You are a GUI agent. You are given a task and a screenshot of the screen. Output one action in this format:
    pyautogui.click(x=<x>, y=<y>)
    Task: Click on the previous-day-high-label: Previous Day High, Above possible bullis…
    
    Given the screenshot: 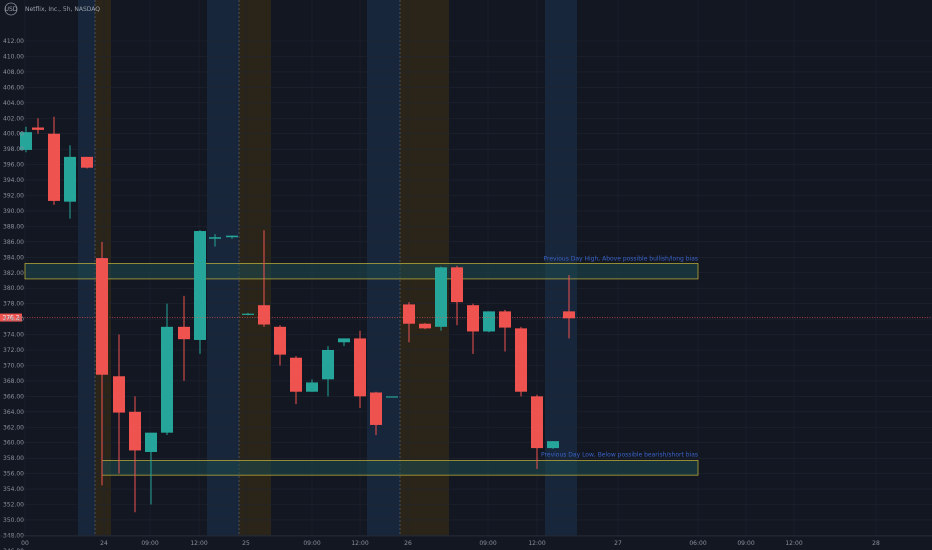 What is the action you would take?
    pyautogui.click(x=620, y=258)
    